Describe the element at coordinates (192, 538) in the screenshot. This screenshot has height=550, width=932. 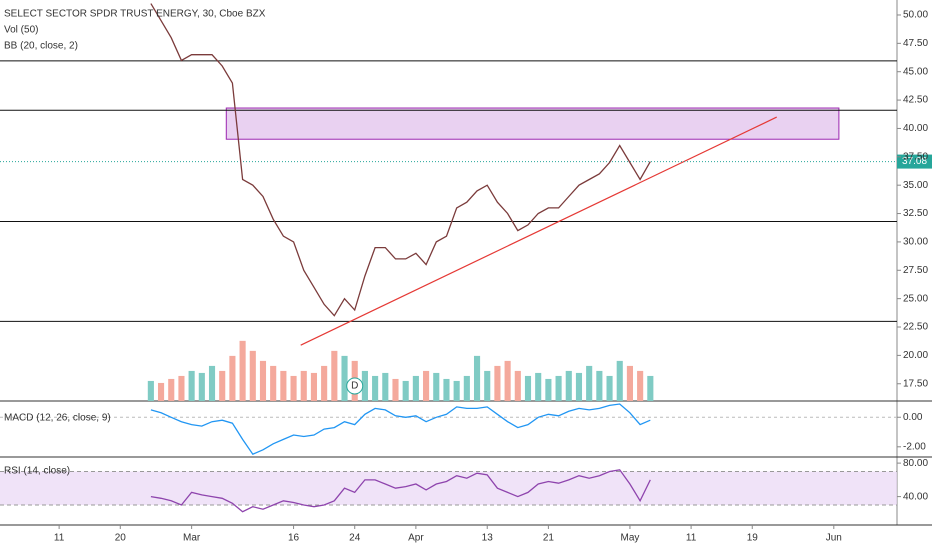
I see `x-tick-label: Mar` at that location.